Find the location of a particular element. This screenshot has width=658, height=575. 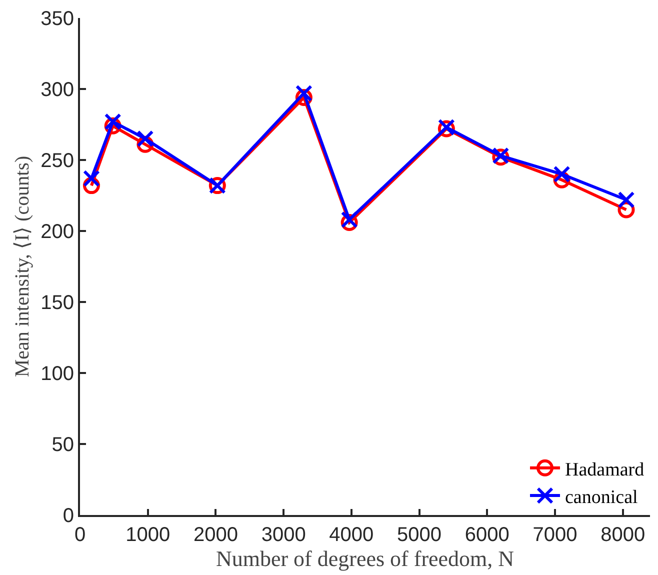

x-tick-label: 5000 is located at coordinates (419, 535).